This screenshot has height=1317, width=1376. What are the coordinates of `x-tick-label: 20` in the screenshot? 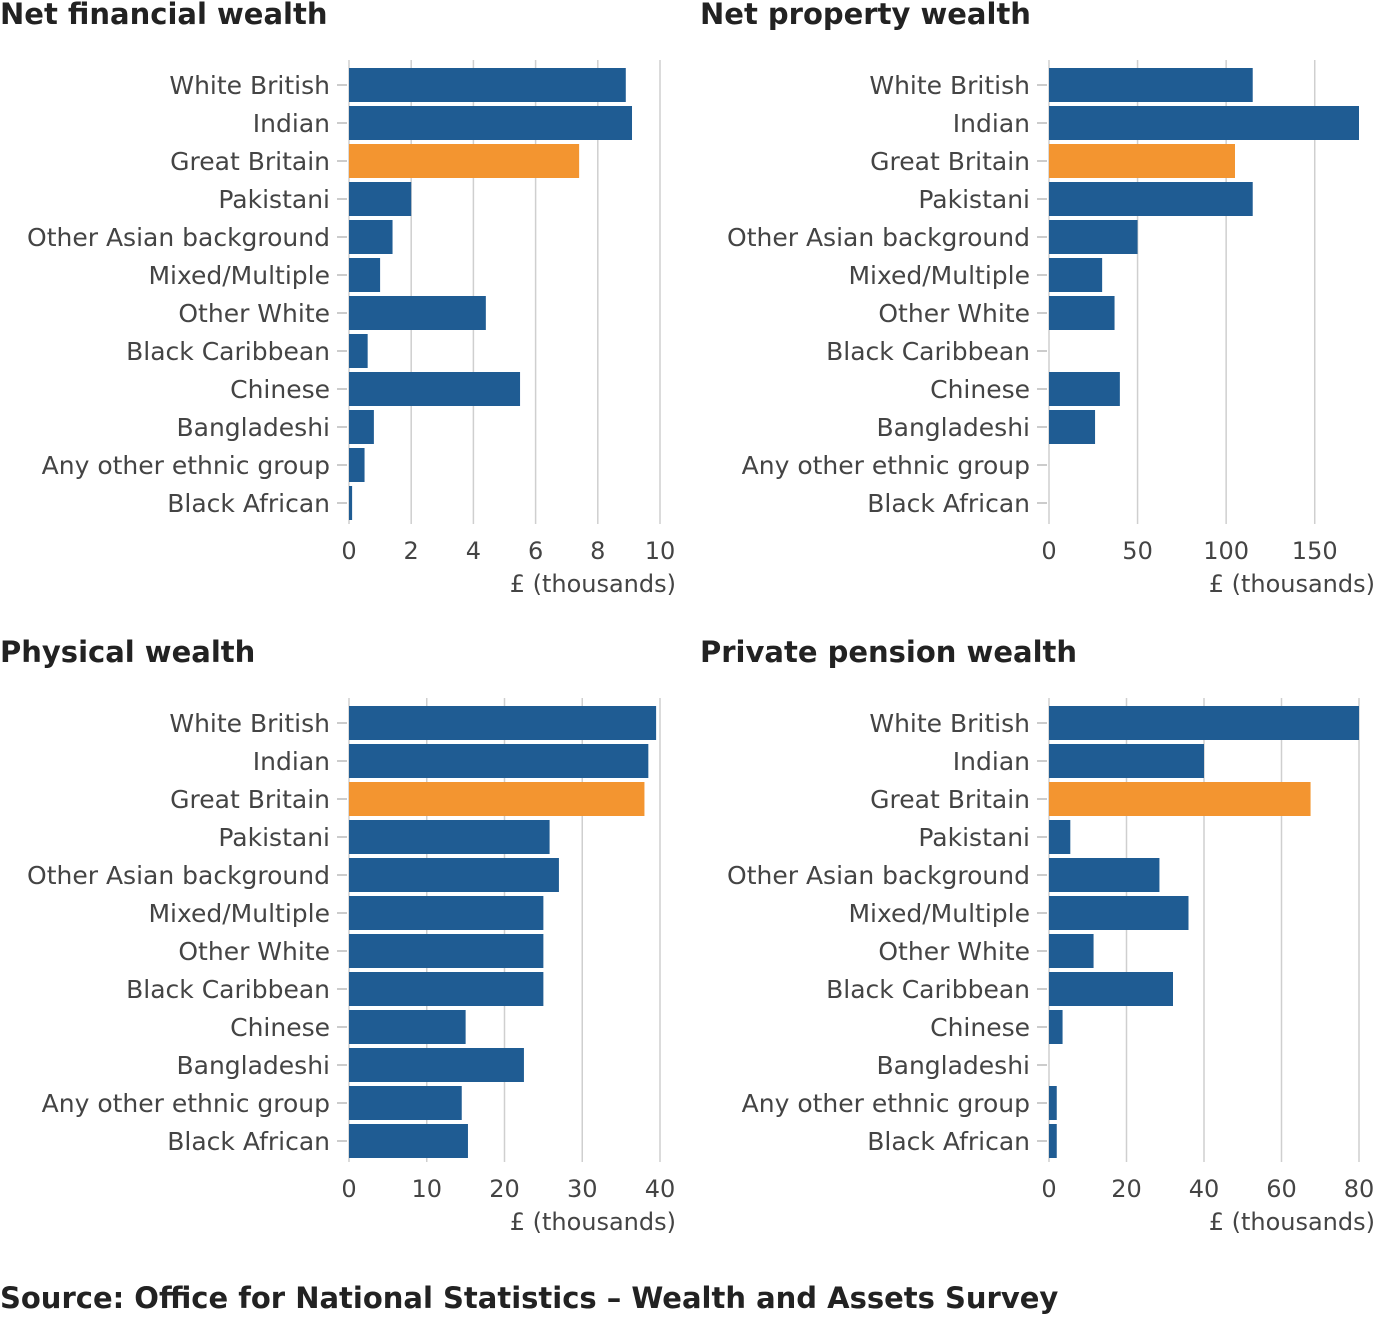 It's located at (1126, 1189).